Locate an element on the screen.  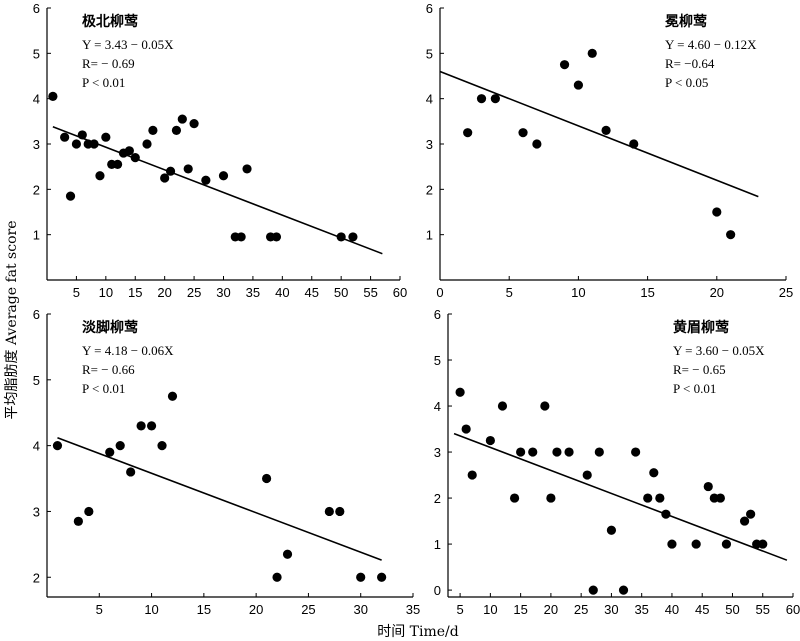
equation-annotation: Y = 4.18 − 0.06X is located at coordinates (128, 350).